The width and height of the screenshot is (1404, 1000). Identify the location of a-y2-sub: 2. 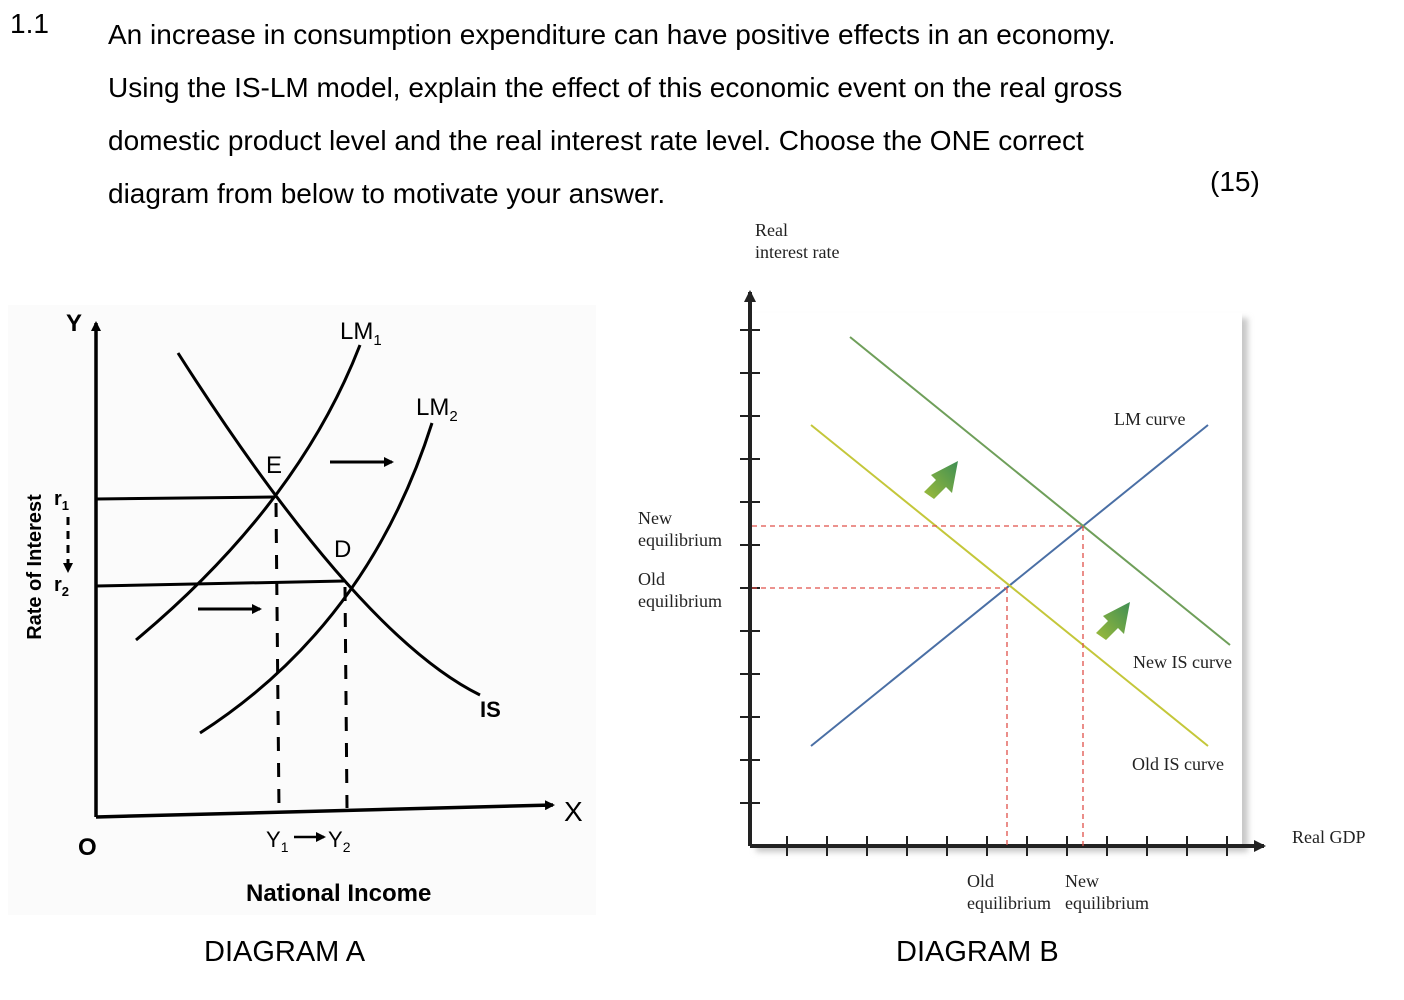
(347, 847).